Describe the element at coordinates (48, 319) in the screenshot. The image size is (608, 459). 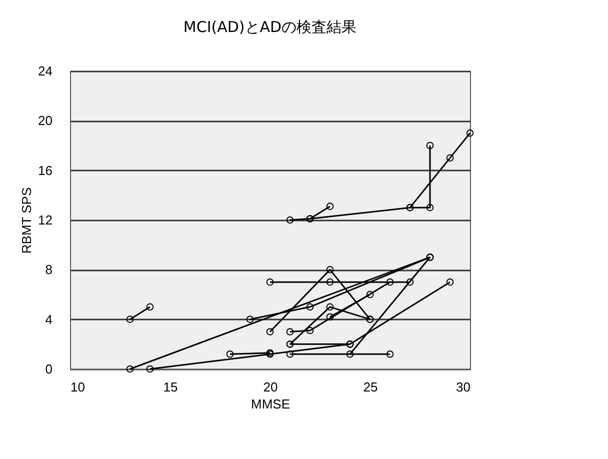
I see `y-tick-label: 4` at that location.